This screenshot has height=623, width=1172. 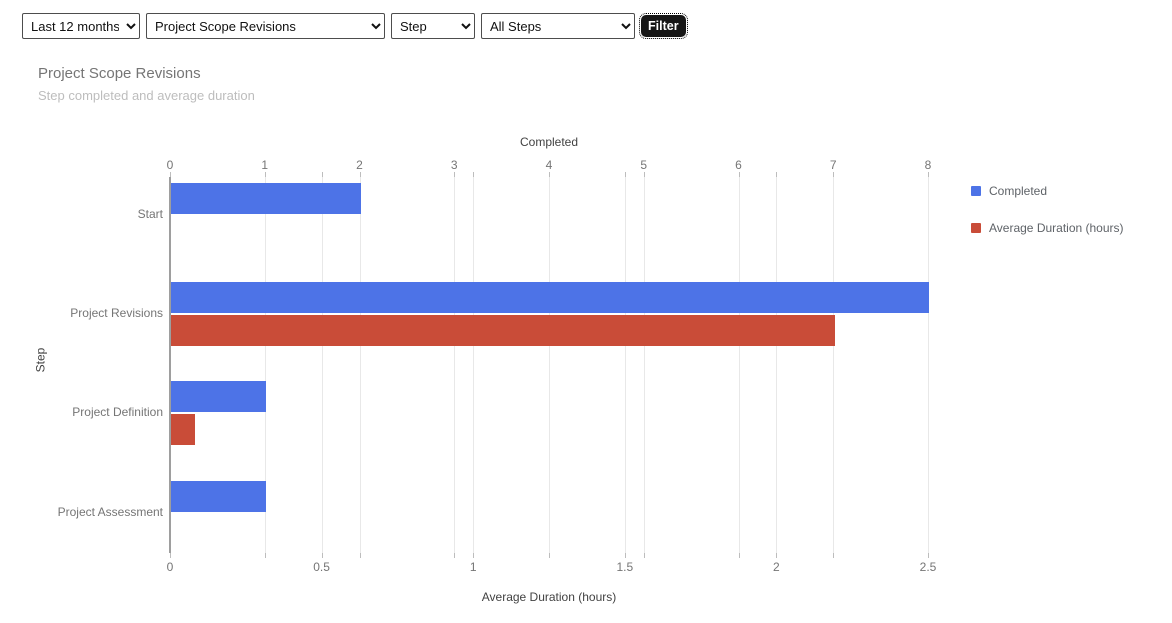 What do you see at coordinates (117, 412) in the screenshot?
I see `category-label: Project Definition` at bounding box center [117, 412].